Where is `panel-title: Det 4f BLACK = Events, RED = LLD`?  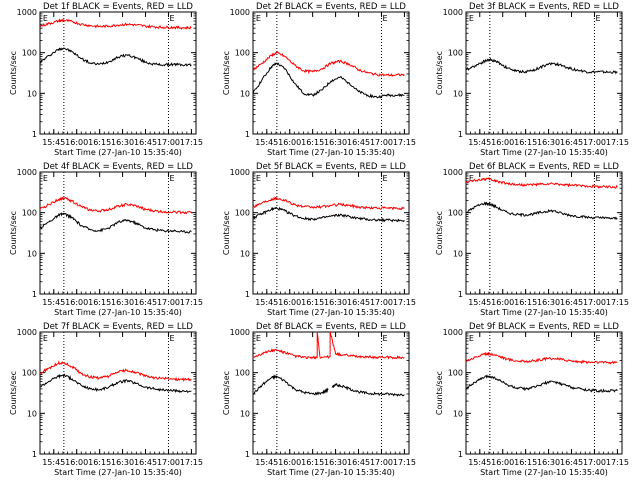 panel-title: Det 4f BLACK = Events, RED = LLD is located at coordinates (118, 167).